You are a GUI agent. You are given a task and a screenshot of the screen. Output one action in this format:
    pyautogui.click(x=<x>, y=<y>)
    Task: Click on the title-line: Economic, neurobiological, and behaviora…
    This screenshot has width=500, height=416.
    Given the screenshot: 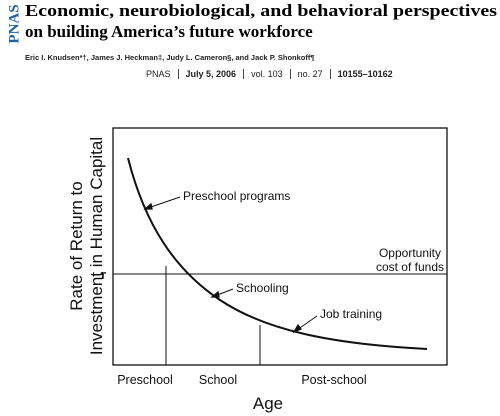 What is the action you would take?
    pyautogui.click(x=261, y=10)
    